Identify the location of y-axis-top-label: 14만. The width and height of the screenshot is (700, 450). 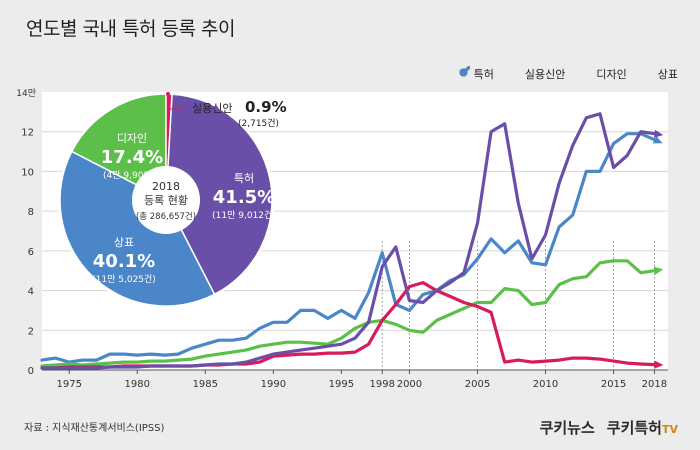
(26, 93).